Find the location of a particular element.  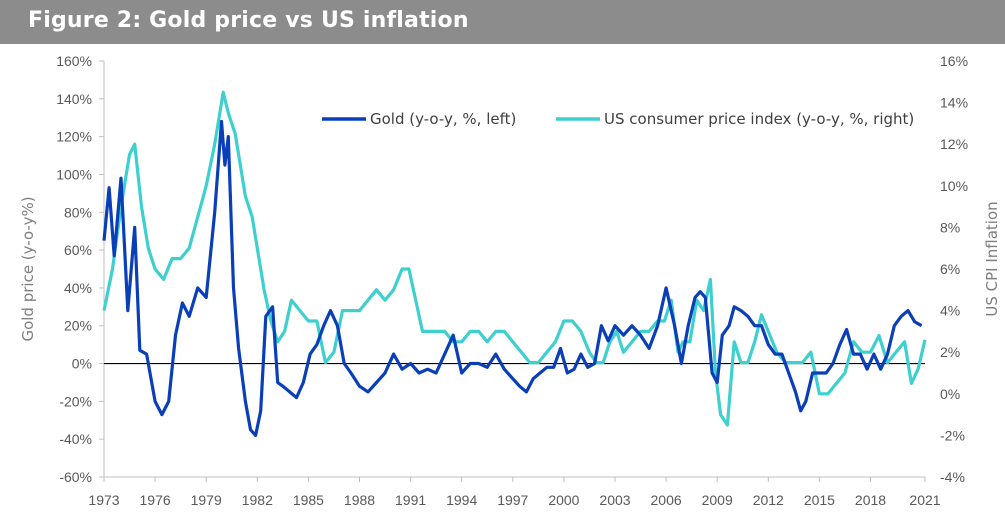

x-axis-tick-label: 1988 is located at coordinates (359, 500).